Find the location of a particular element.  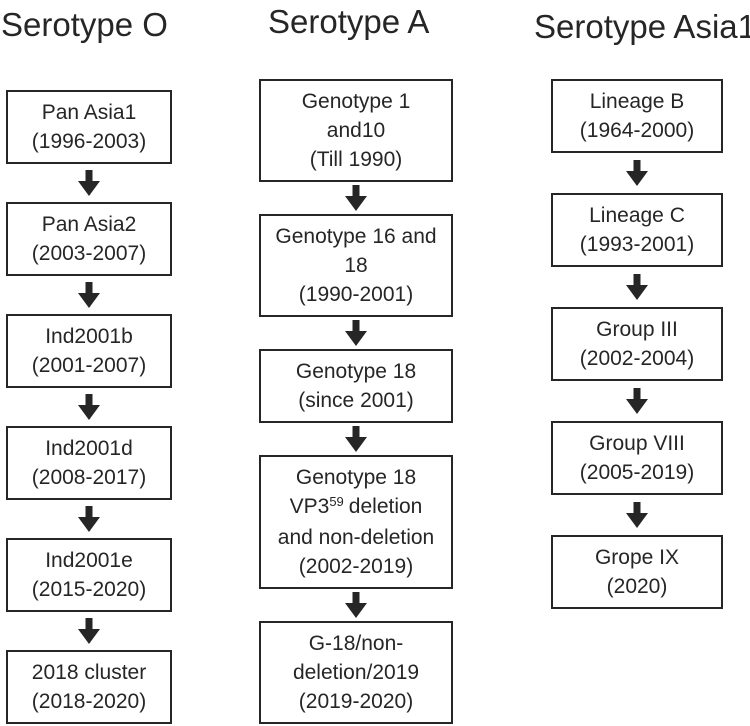

node-lineage-c: Lineage C (1993-2001) is located at coordinates (637, 230).